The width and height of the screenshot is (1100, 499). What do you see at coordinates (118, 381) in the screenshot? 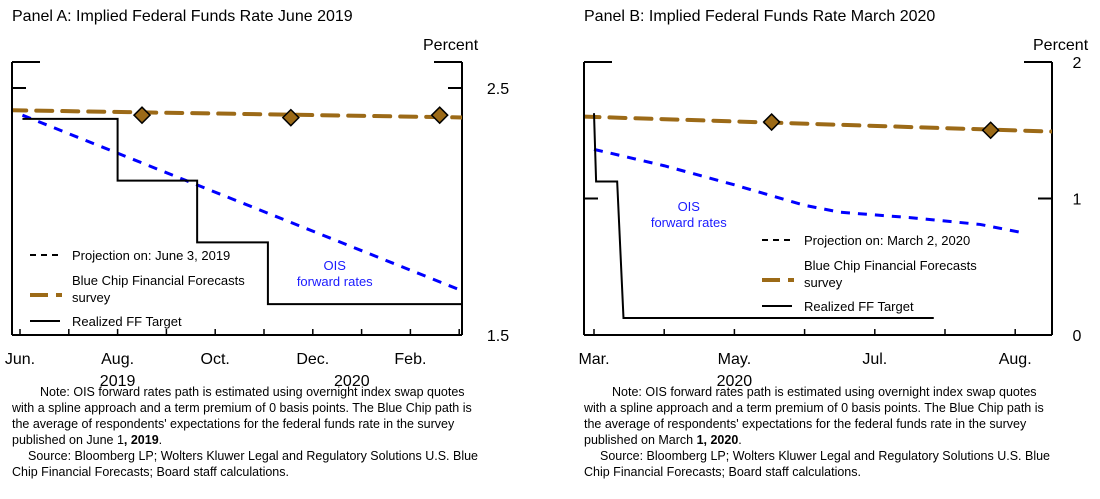
I see `panel-a-year-label: 2019` at bounding box center [118, 381].